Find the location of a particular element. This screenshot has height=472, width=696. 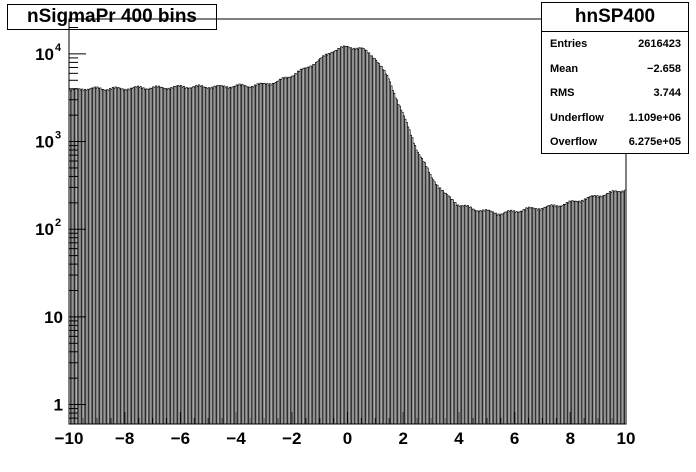

stats-label: Underflow is located at coordinates (577, 117).